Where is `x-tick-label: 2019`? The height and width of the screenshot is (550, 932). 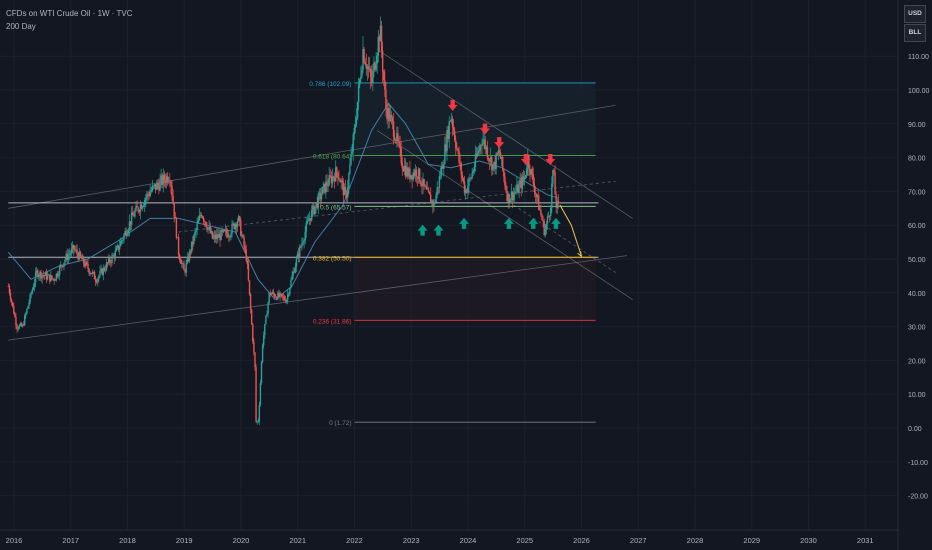 x-tick-label: 2019 is located at coordinates (184, 540).